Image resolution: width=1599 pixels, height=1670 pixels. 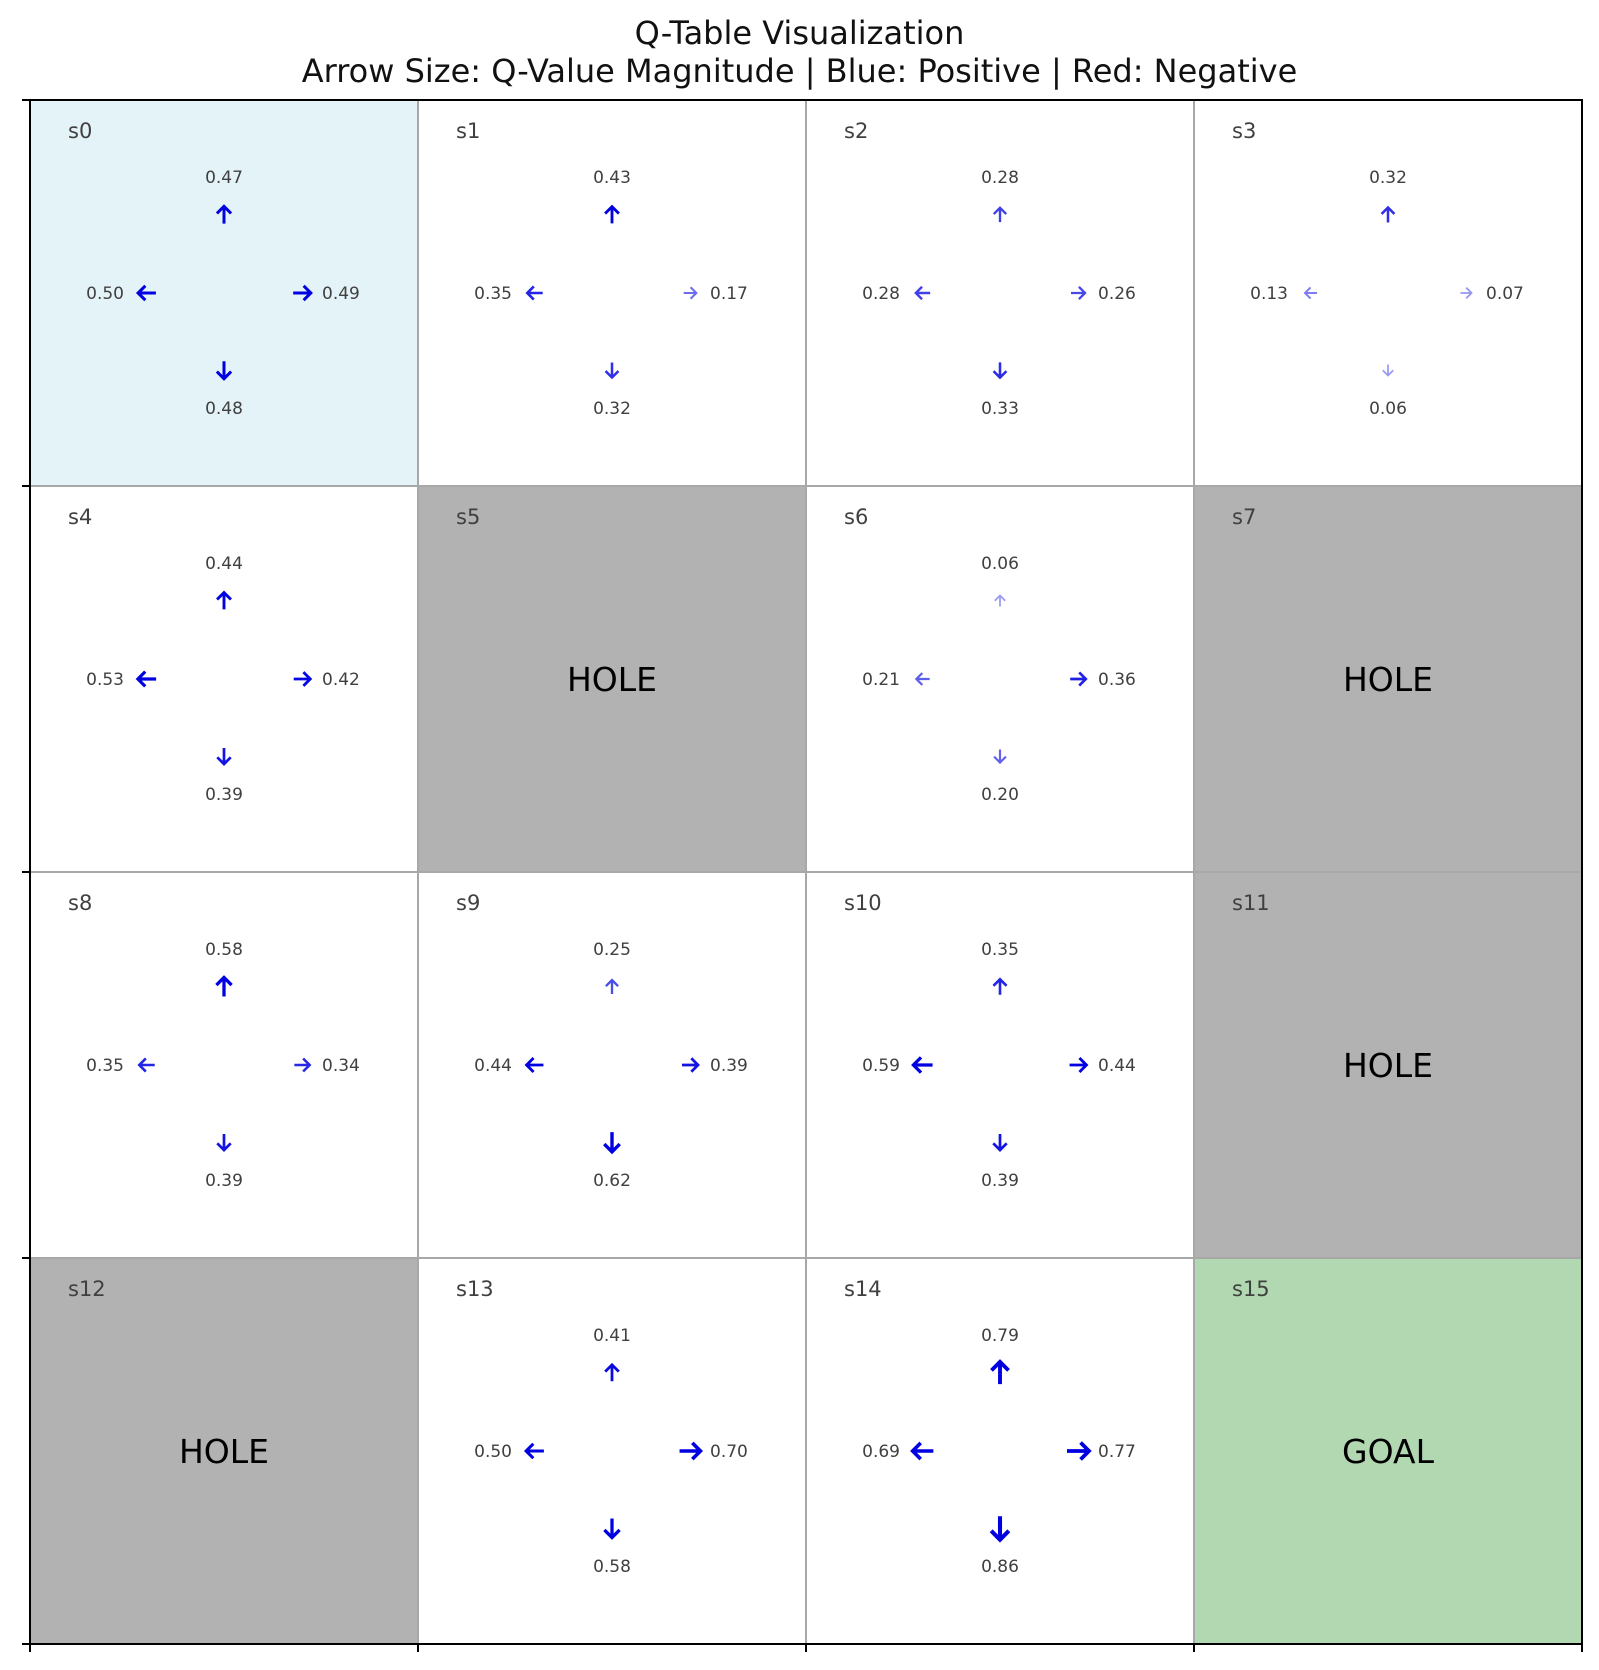 I want to click on state-label: s13, so click(x=475, y=1289).